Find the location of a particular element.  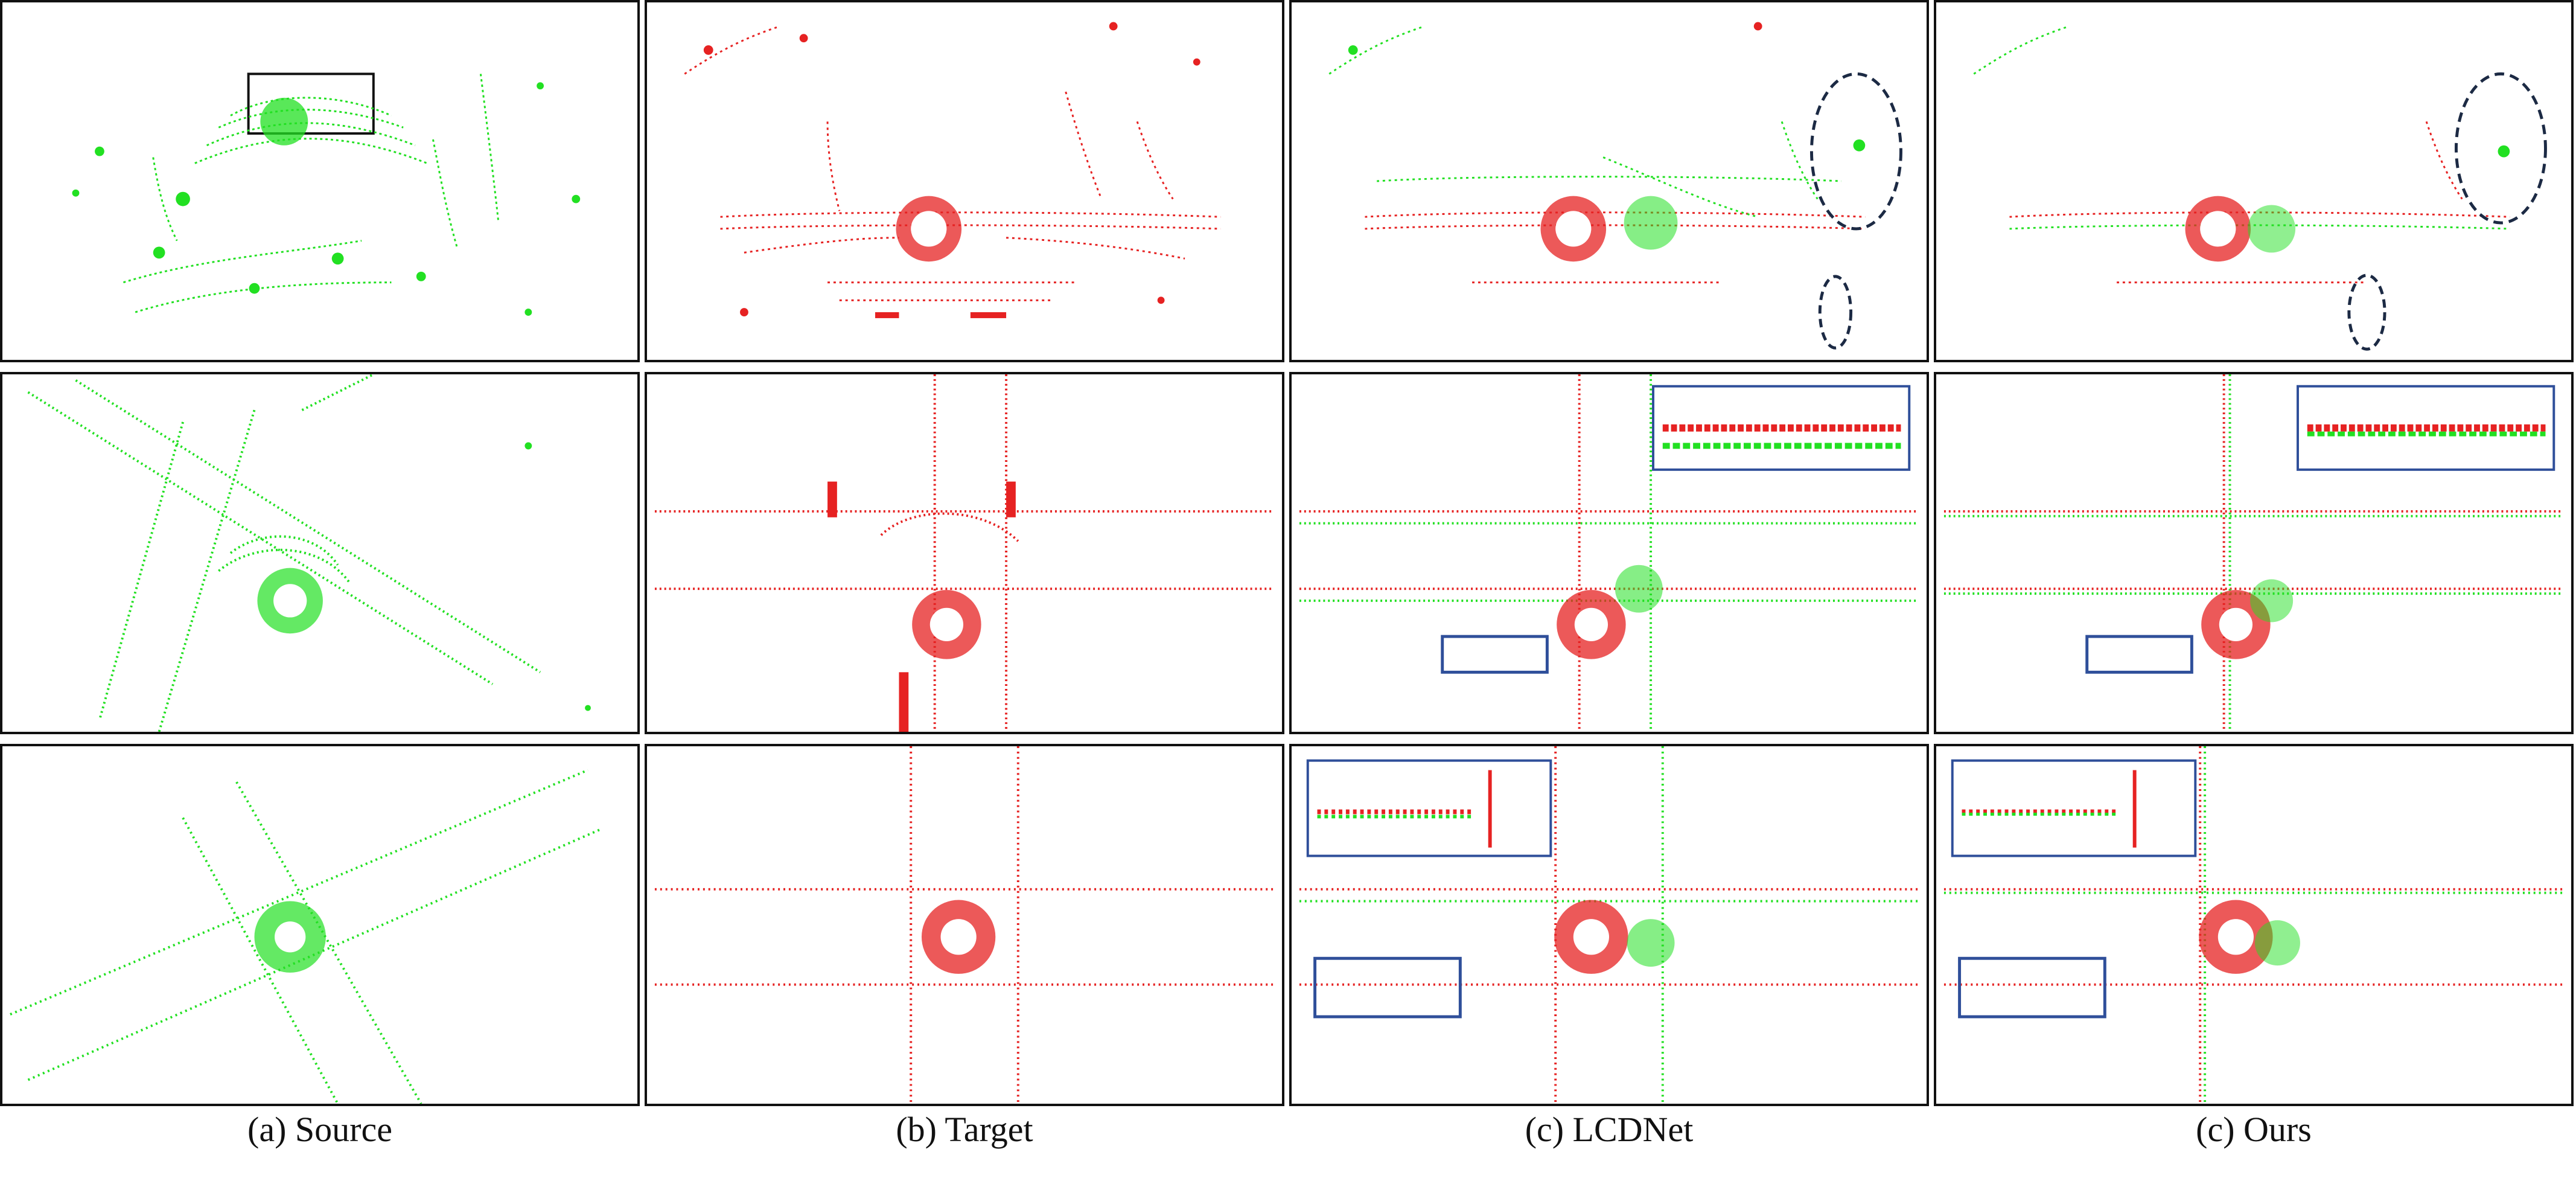

panel-row1-ours is located at coordinates (2254, 181).